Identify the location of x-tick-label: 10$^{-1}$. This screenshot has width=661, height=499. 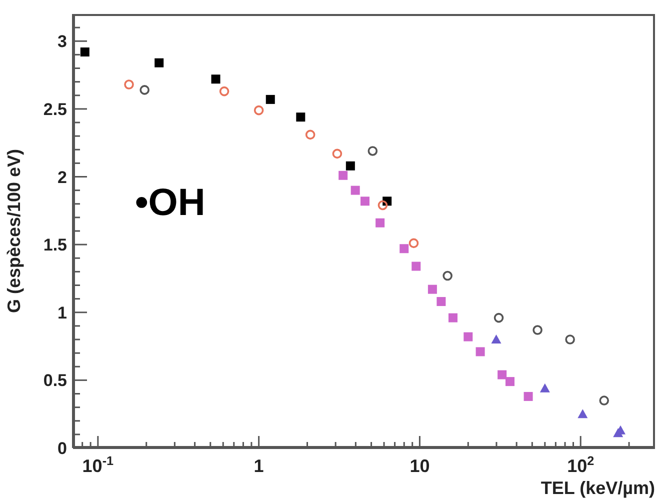
(98, 465).